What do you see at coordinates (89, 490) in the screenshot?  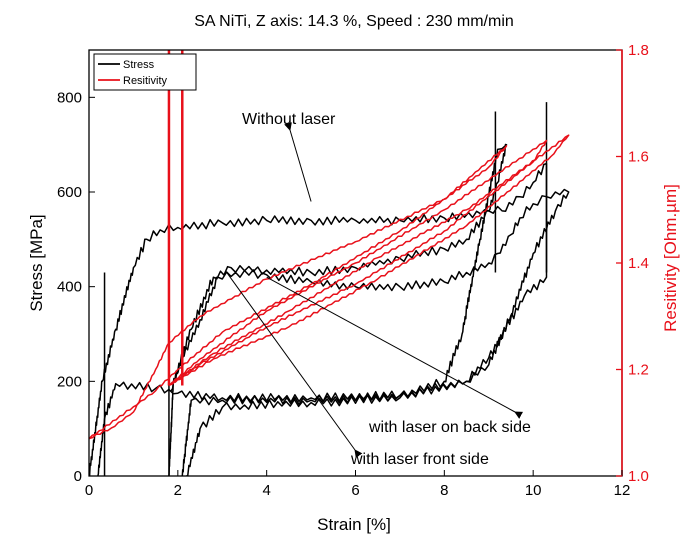 I see `x-tick-label: 0` at bounding box center [89, 490].